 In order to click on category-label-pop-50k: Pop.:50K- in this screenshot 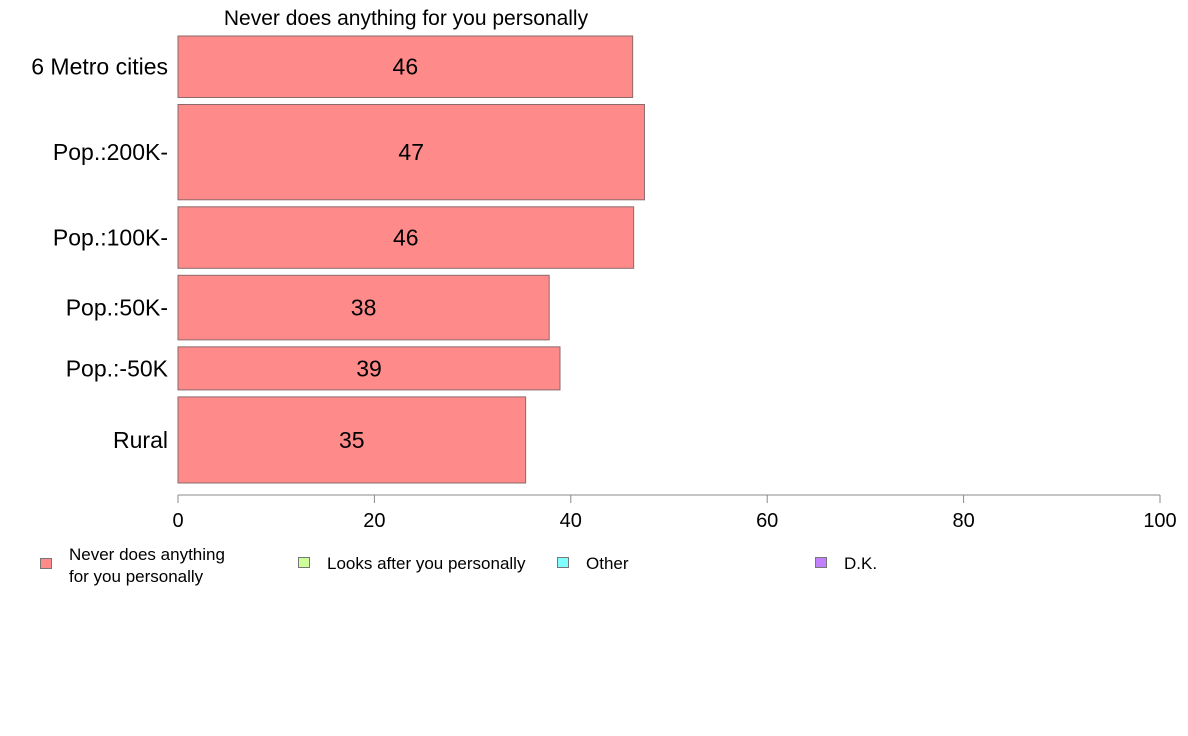, I will do `click(117, 308)`.